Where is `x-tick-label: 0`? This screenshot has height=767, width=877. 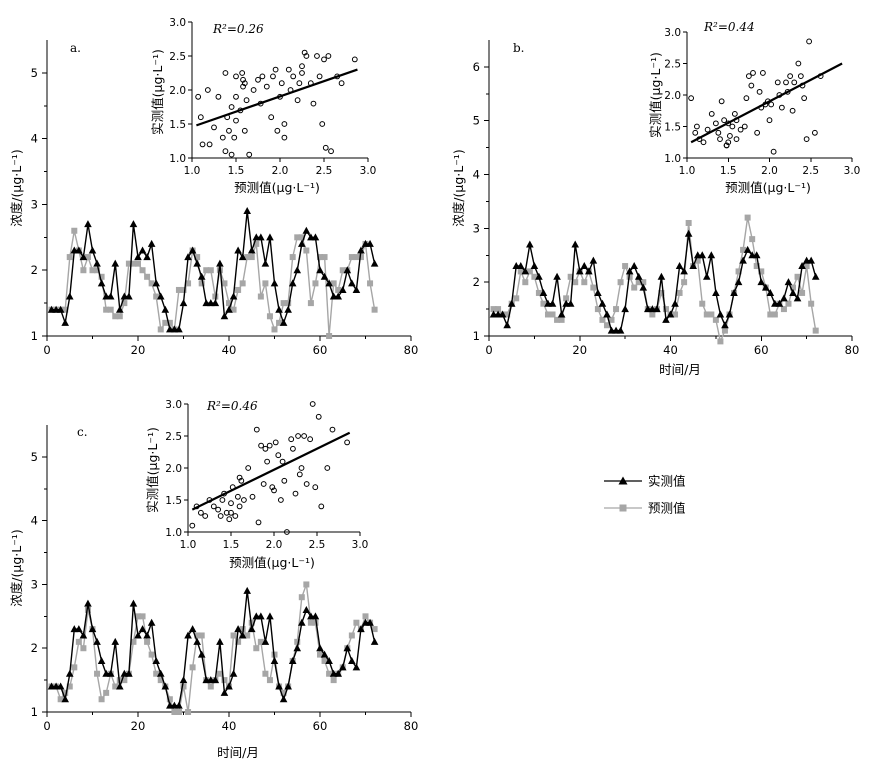 x-tick-label: 0 is located at coordinates (488, 350).